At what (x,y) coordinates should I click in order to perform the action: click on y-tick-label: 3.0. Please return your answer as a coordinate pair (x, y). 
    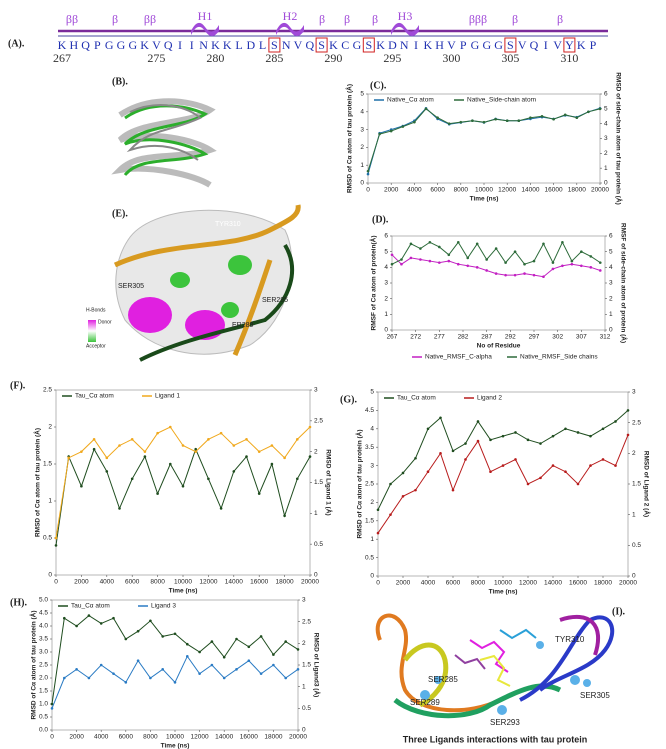
    Looking at the image, I should click on (43, 652).